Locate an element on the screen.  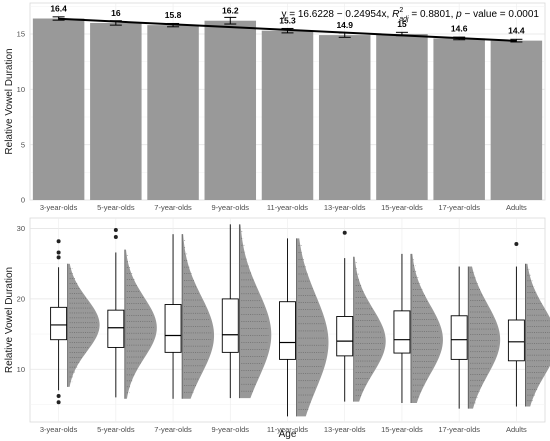
violin-chart-x-tick-label: 13-year-olds is located at coordinates (345, 429).